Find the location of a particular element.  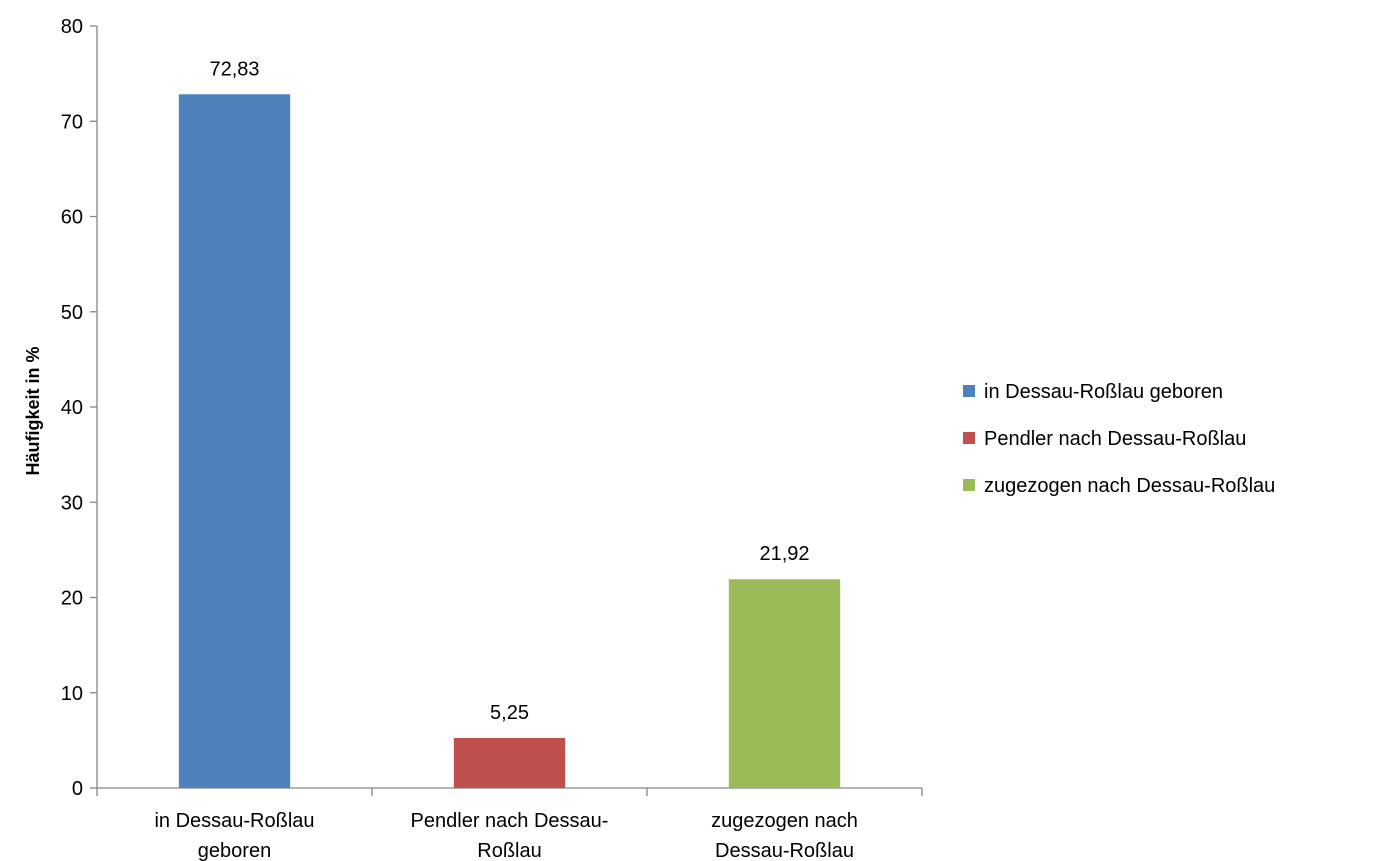

y-tick-label: 50 is located at coordinates (72, 313).